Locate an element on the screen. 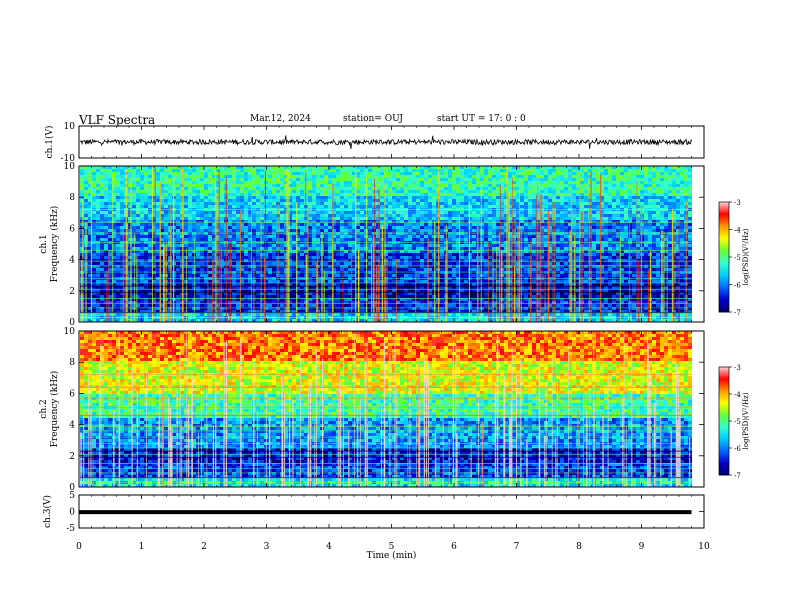  y-tick-label: -10 is located at coordinates (68, 159).